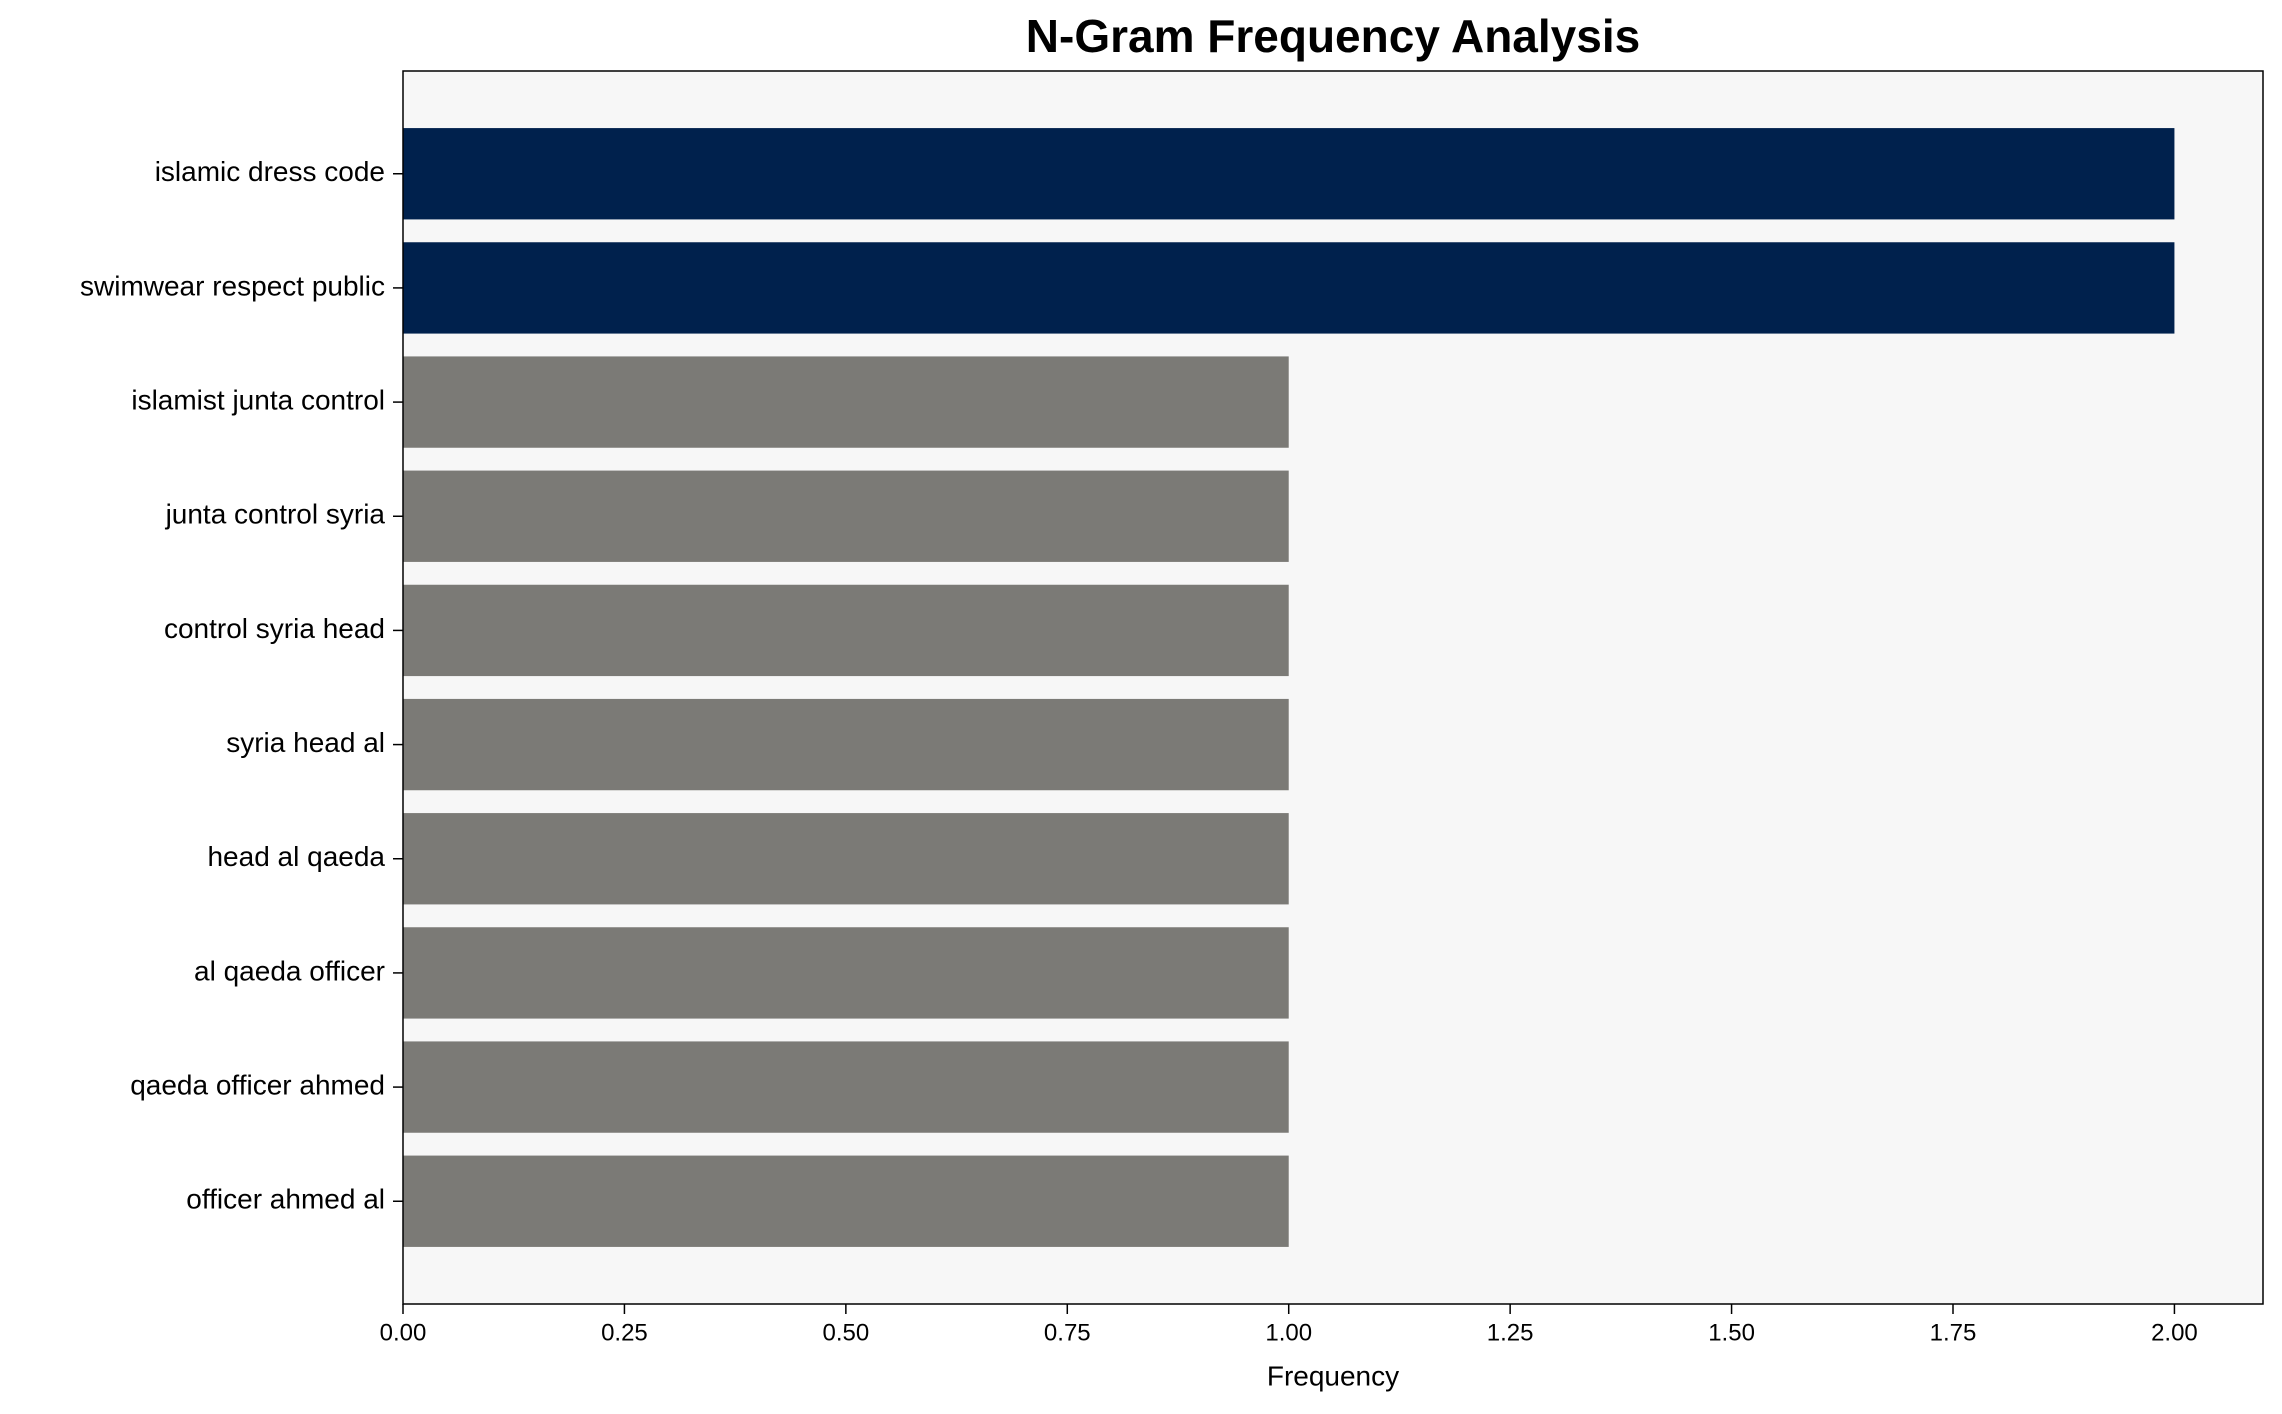  Describe the element at coordinates (1953, 1332) in the screenshot. I see `x-tick-label: 1.75` at that location.